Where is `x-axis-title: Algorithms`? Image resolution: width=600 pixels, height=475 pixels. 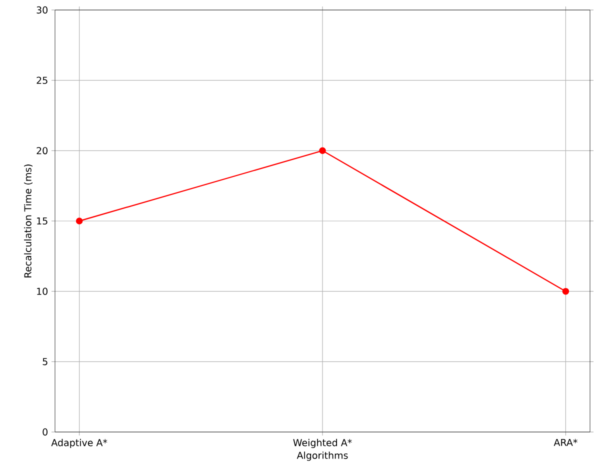
x-axis-title: Algorithms is located at coordinates (322, 456).